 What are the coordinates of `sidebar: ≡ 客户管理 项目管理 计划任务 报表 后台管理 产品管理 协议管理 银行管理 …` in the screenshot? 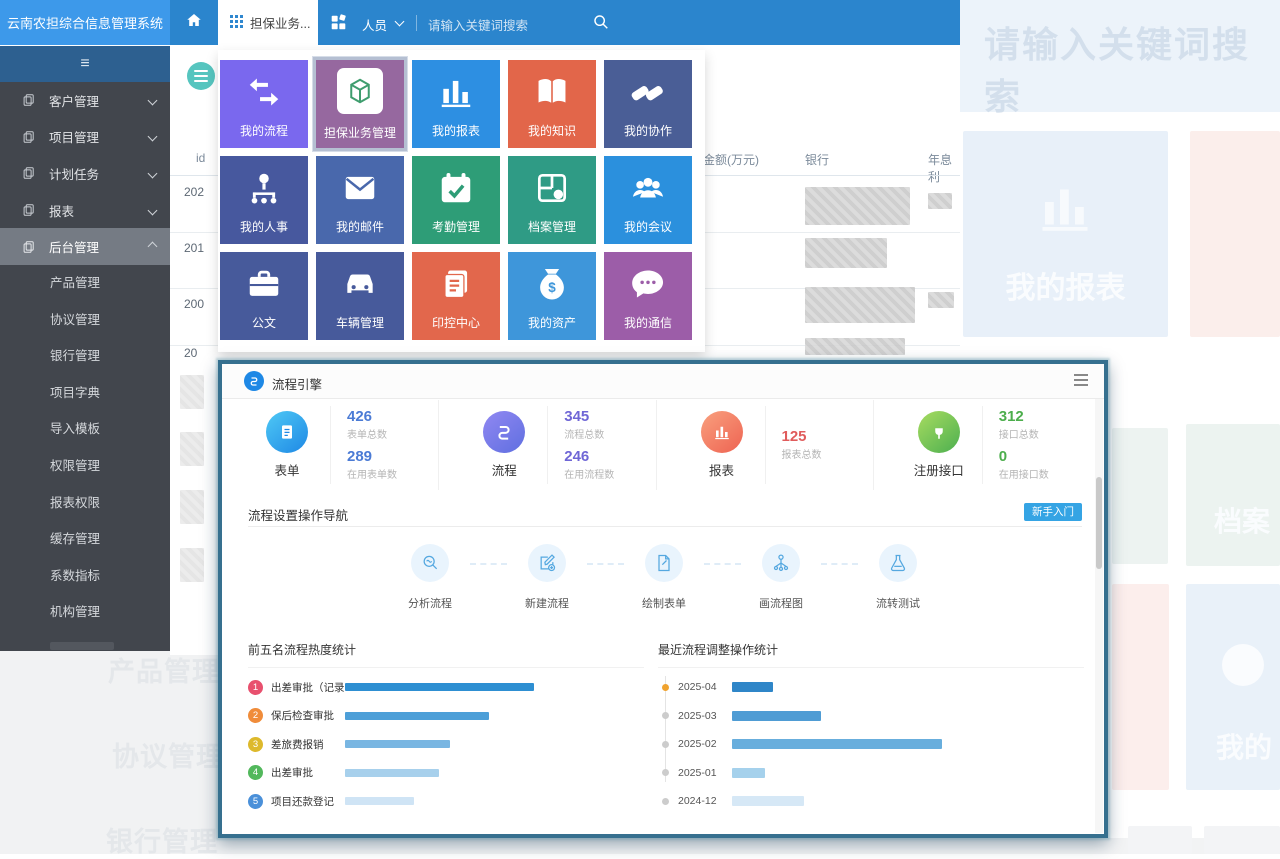 It's located at (85, 348).